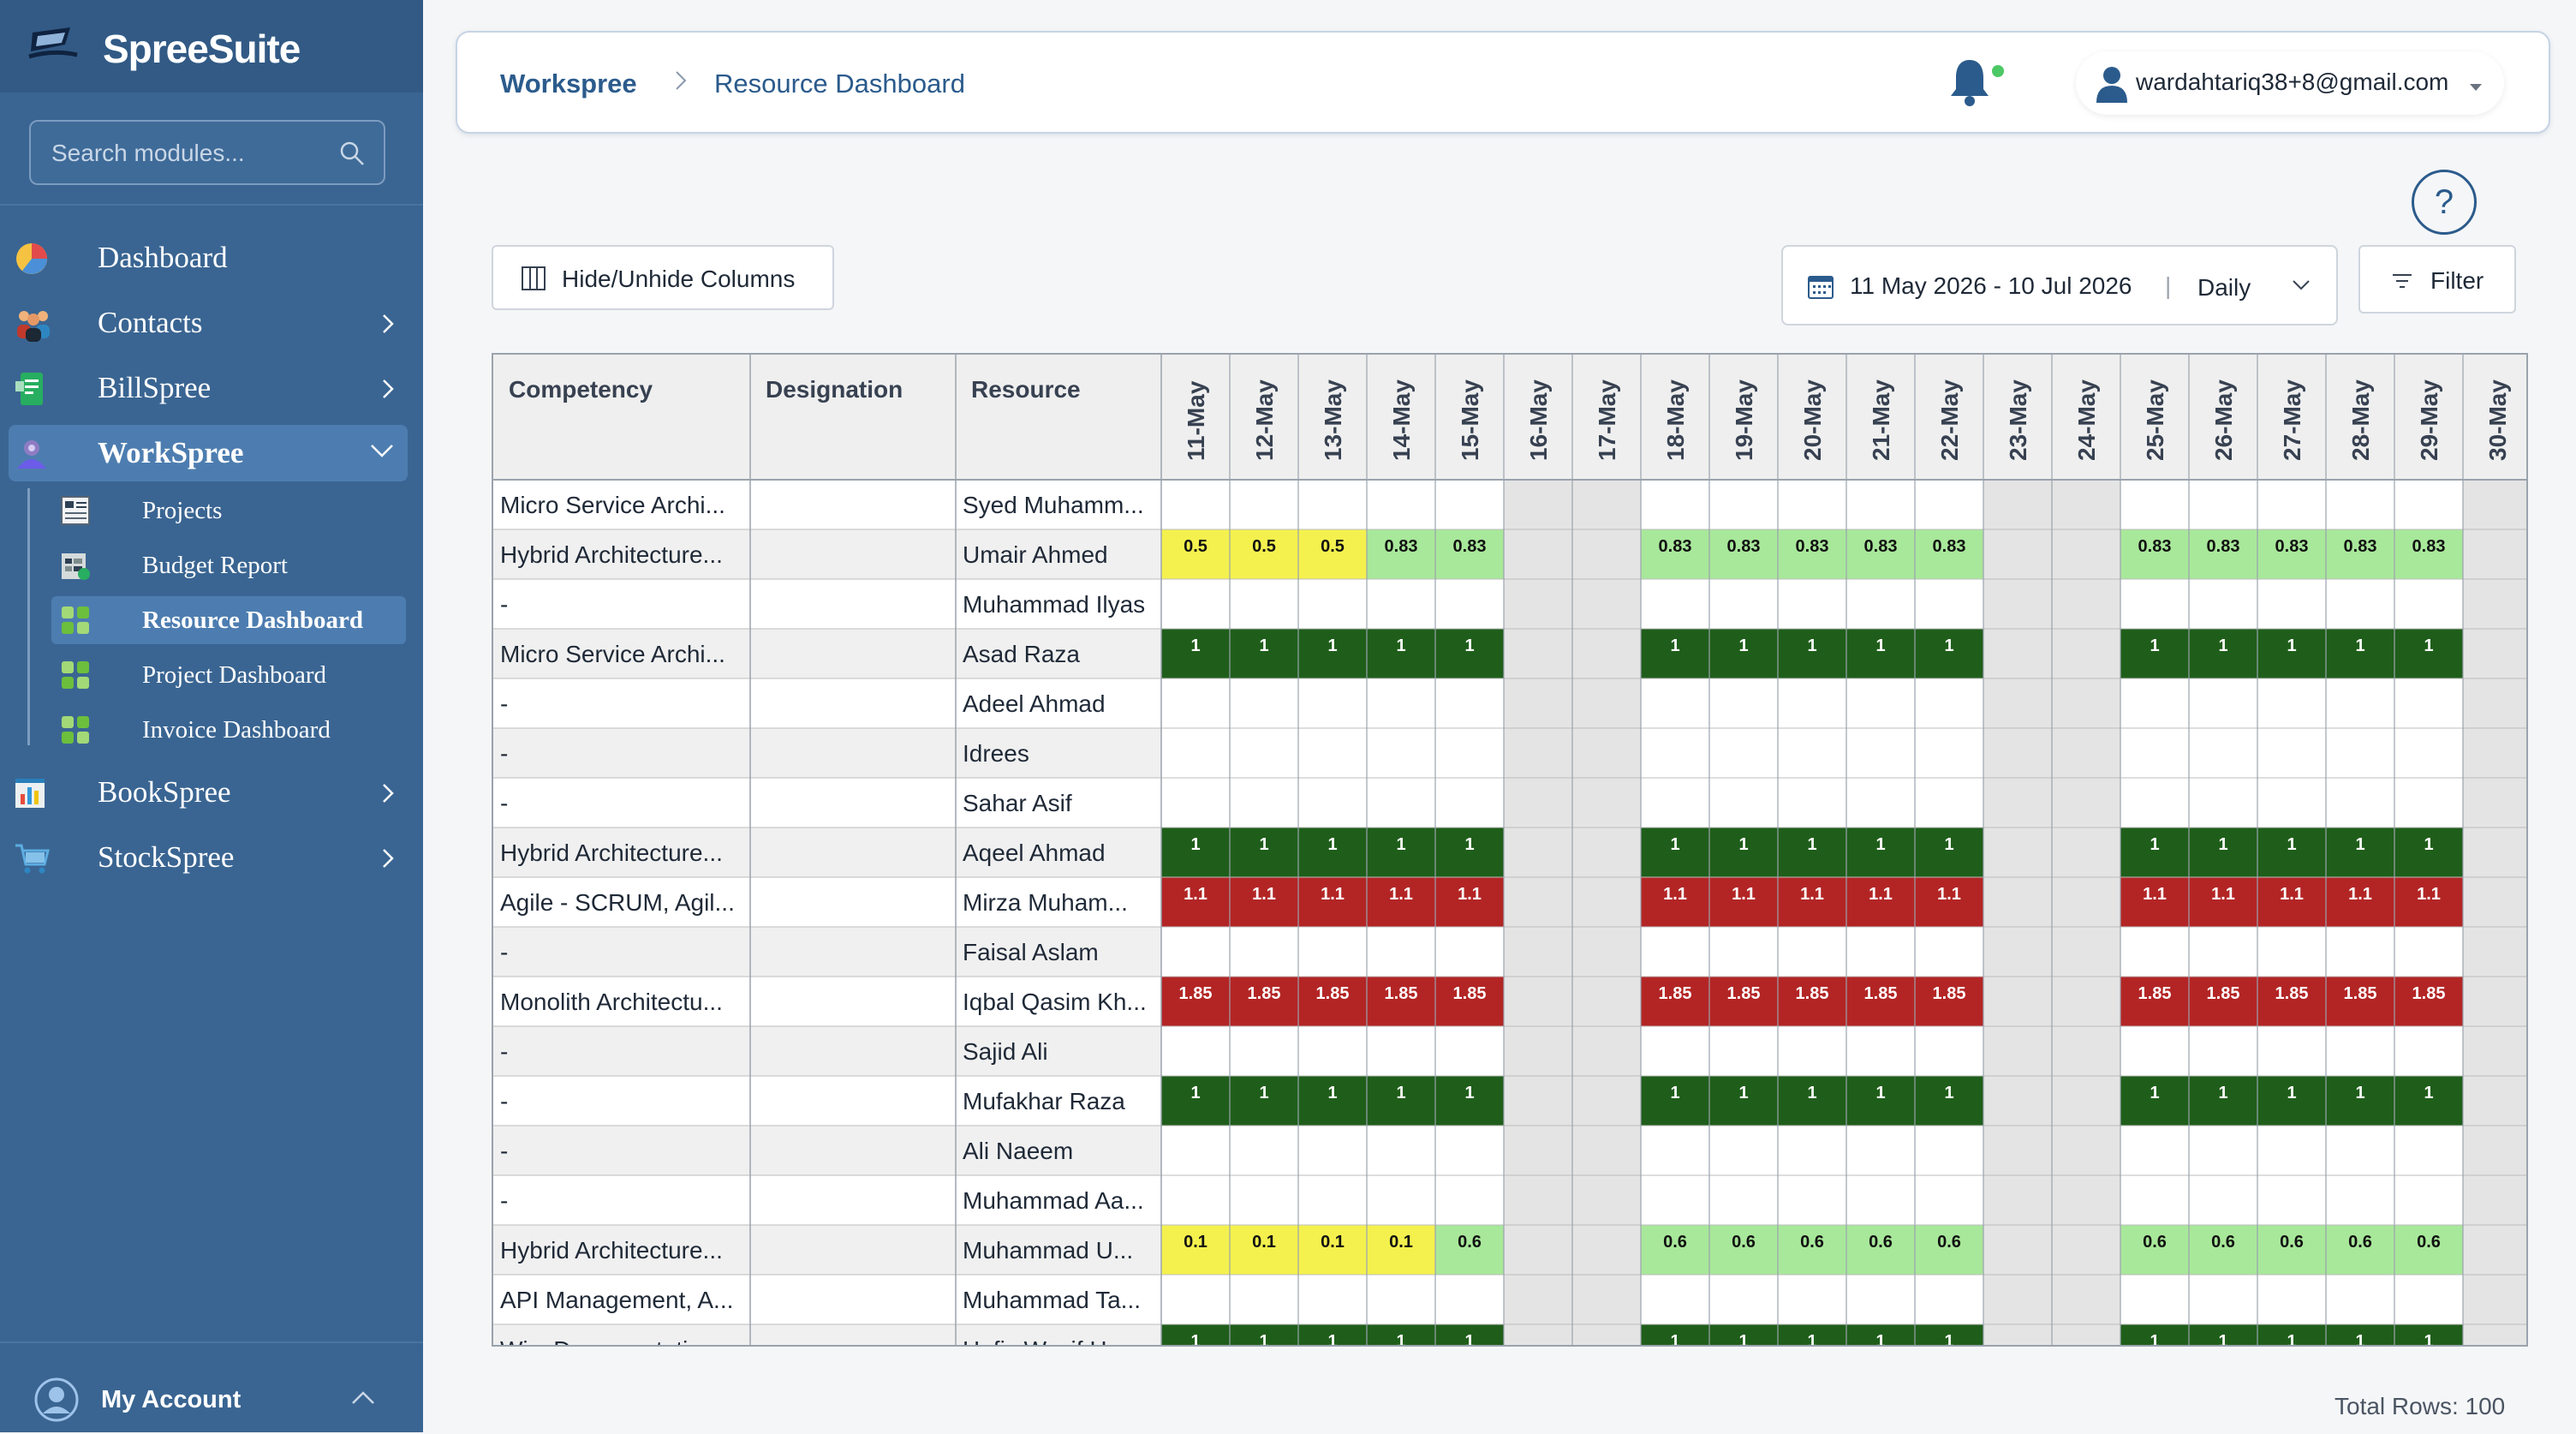 The width and height of the screenshot is (2576, 1434). I want to click on date-header: 30-May, so click(2497, 420).